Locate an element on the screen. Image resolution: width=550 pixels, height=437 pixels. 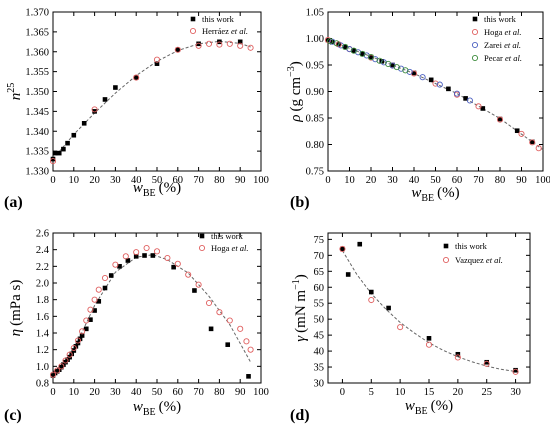
y-tick-label: 1.00 is located at coordinates (315, 39).